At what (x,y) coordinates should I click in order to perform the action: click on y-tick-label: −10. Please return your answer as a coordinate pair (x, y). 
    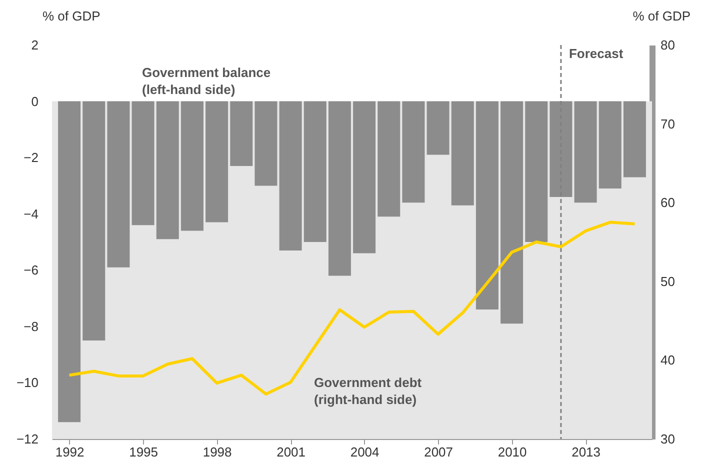
    Looking at the image, I should click on (27, 382).